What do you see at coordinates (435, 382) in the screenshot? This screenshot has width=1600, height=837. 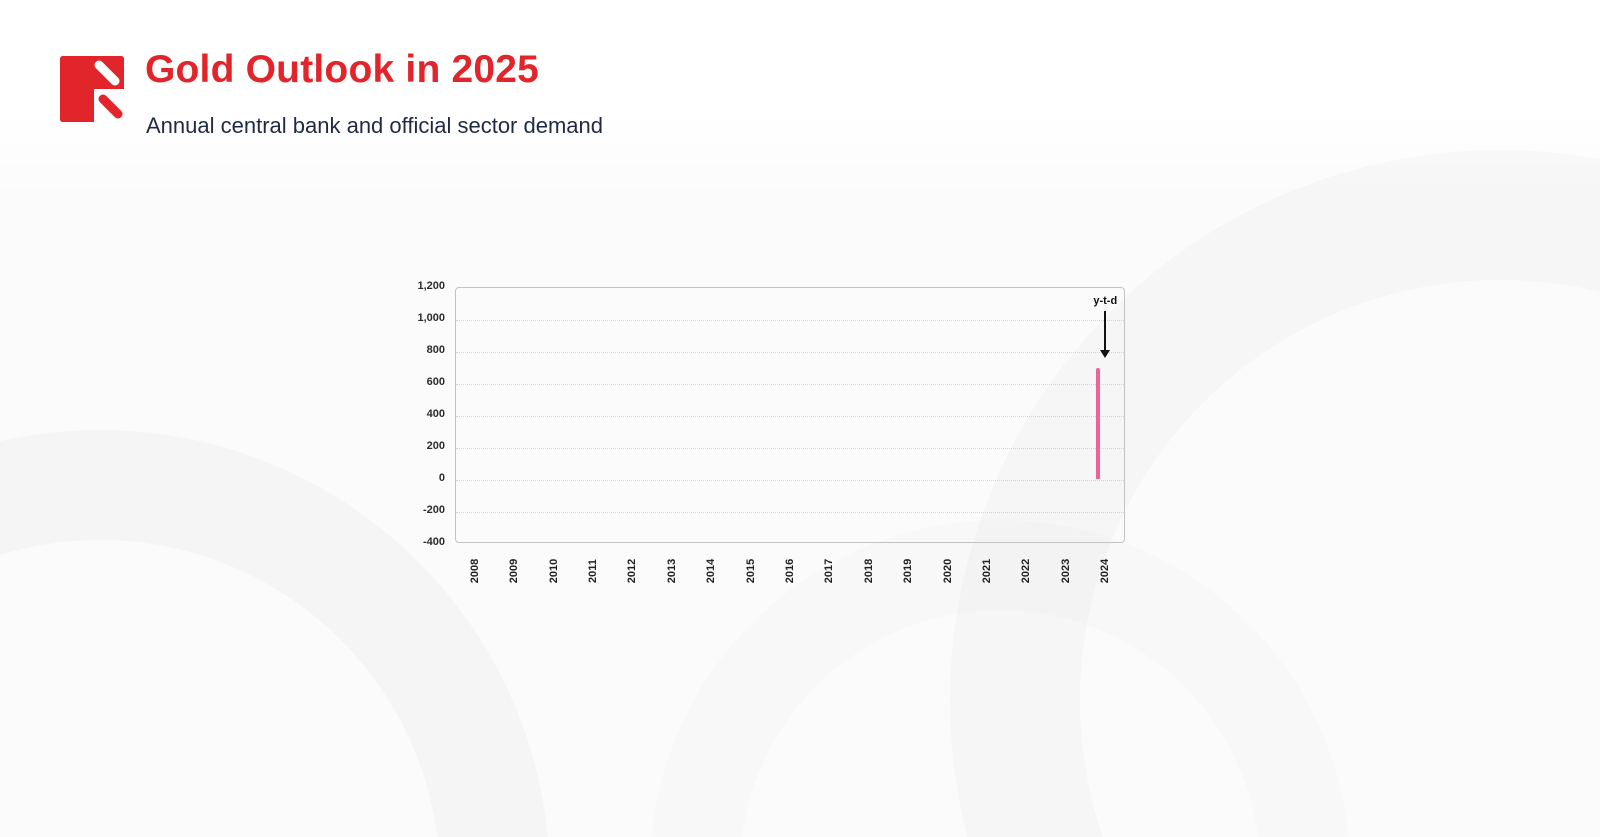 I see `y-tick-600: 600` at bounding box center [435, 382].